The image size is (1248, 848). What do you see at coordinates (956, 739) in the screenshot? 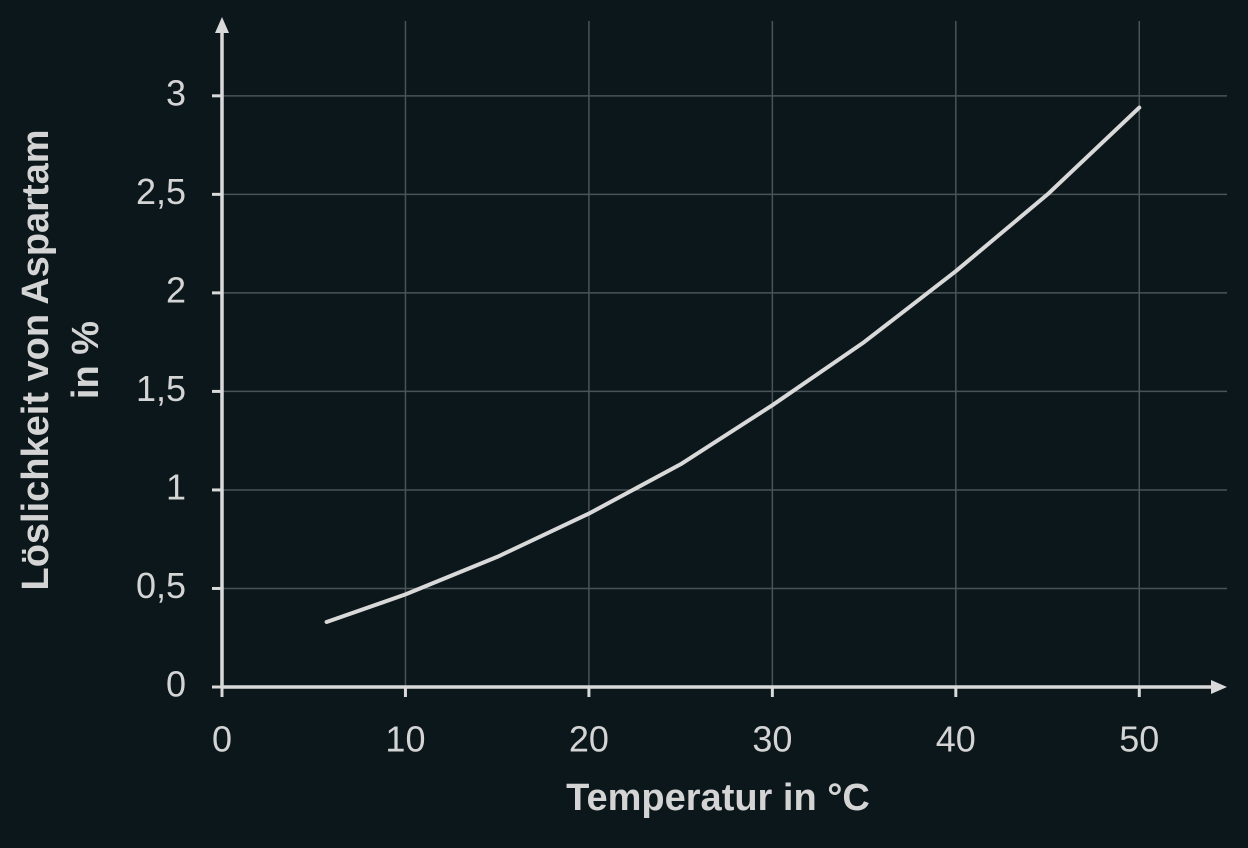
I see `x-tick-label: 40` at bounding box center [956, 739].